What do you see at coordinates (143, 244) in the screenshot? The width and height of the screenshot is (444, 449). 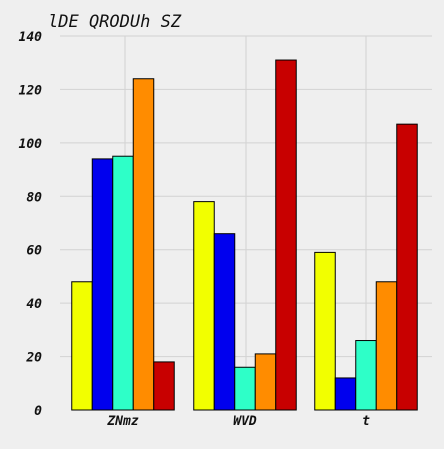 I see `bar-ZNmz-s4` at bounding box center [143, 244].